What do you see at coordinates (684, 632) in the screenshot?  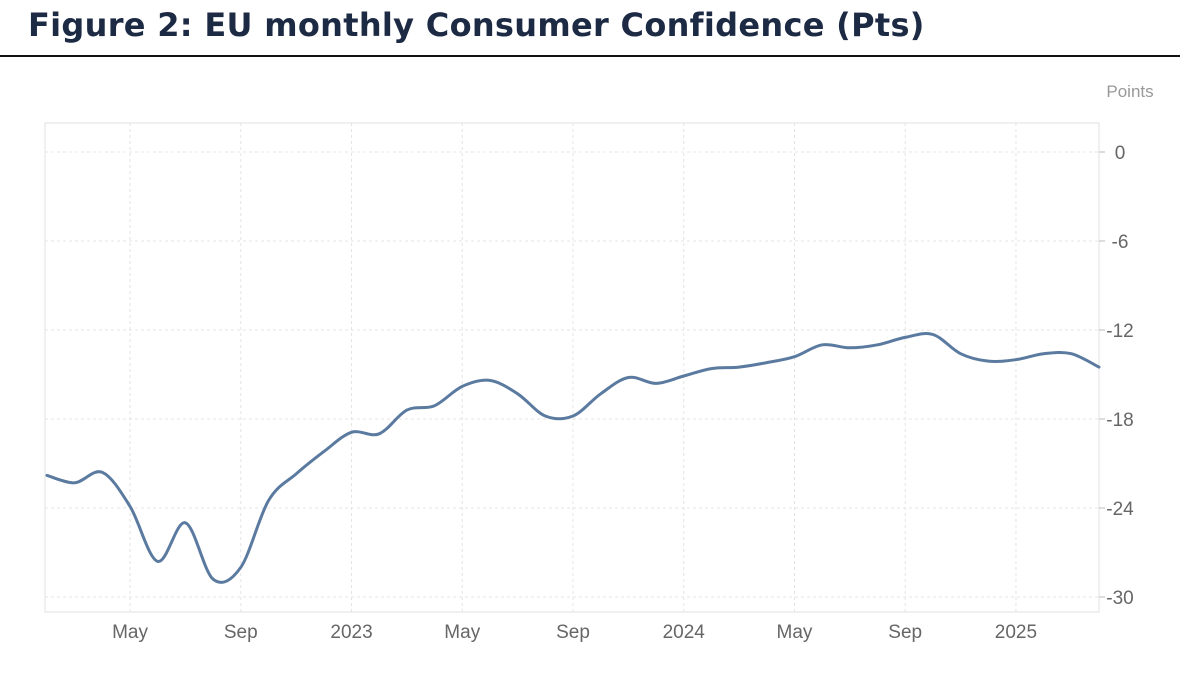 I see `x-tick-label: 2024` at bounding box center [684, 632].